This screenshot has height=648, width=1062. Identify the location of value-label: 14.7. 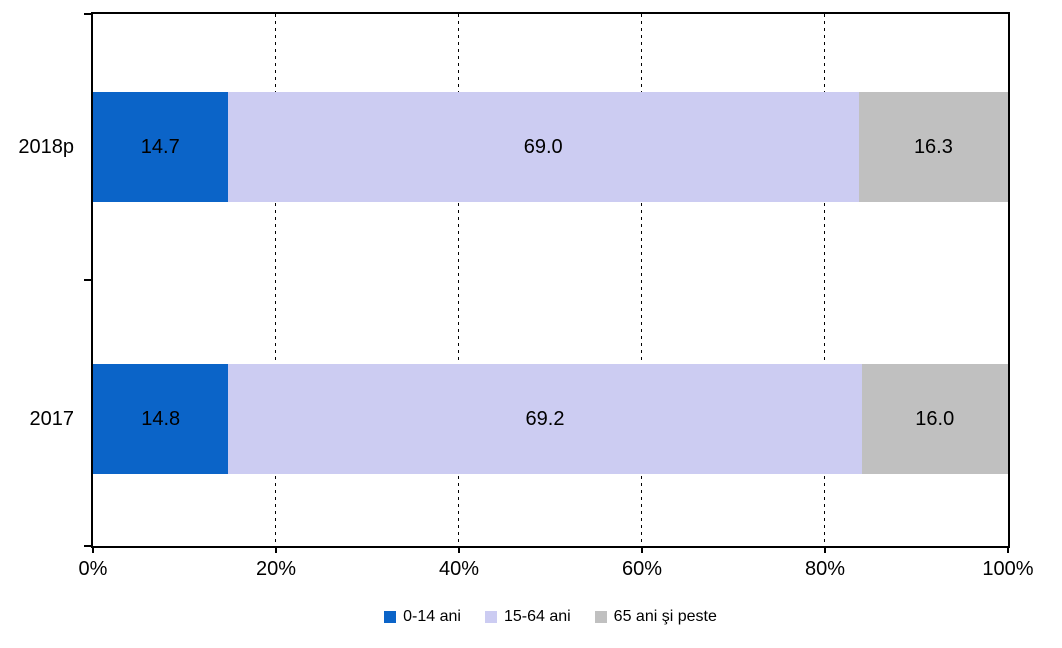
(160, 146).